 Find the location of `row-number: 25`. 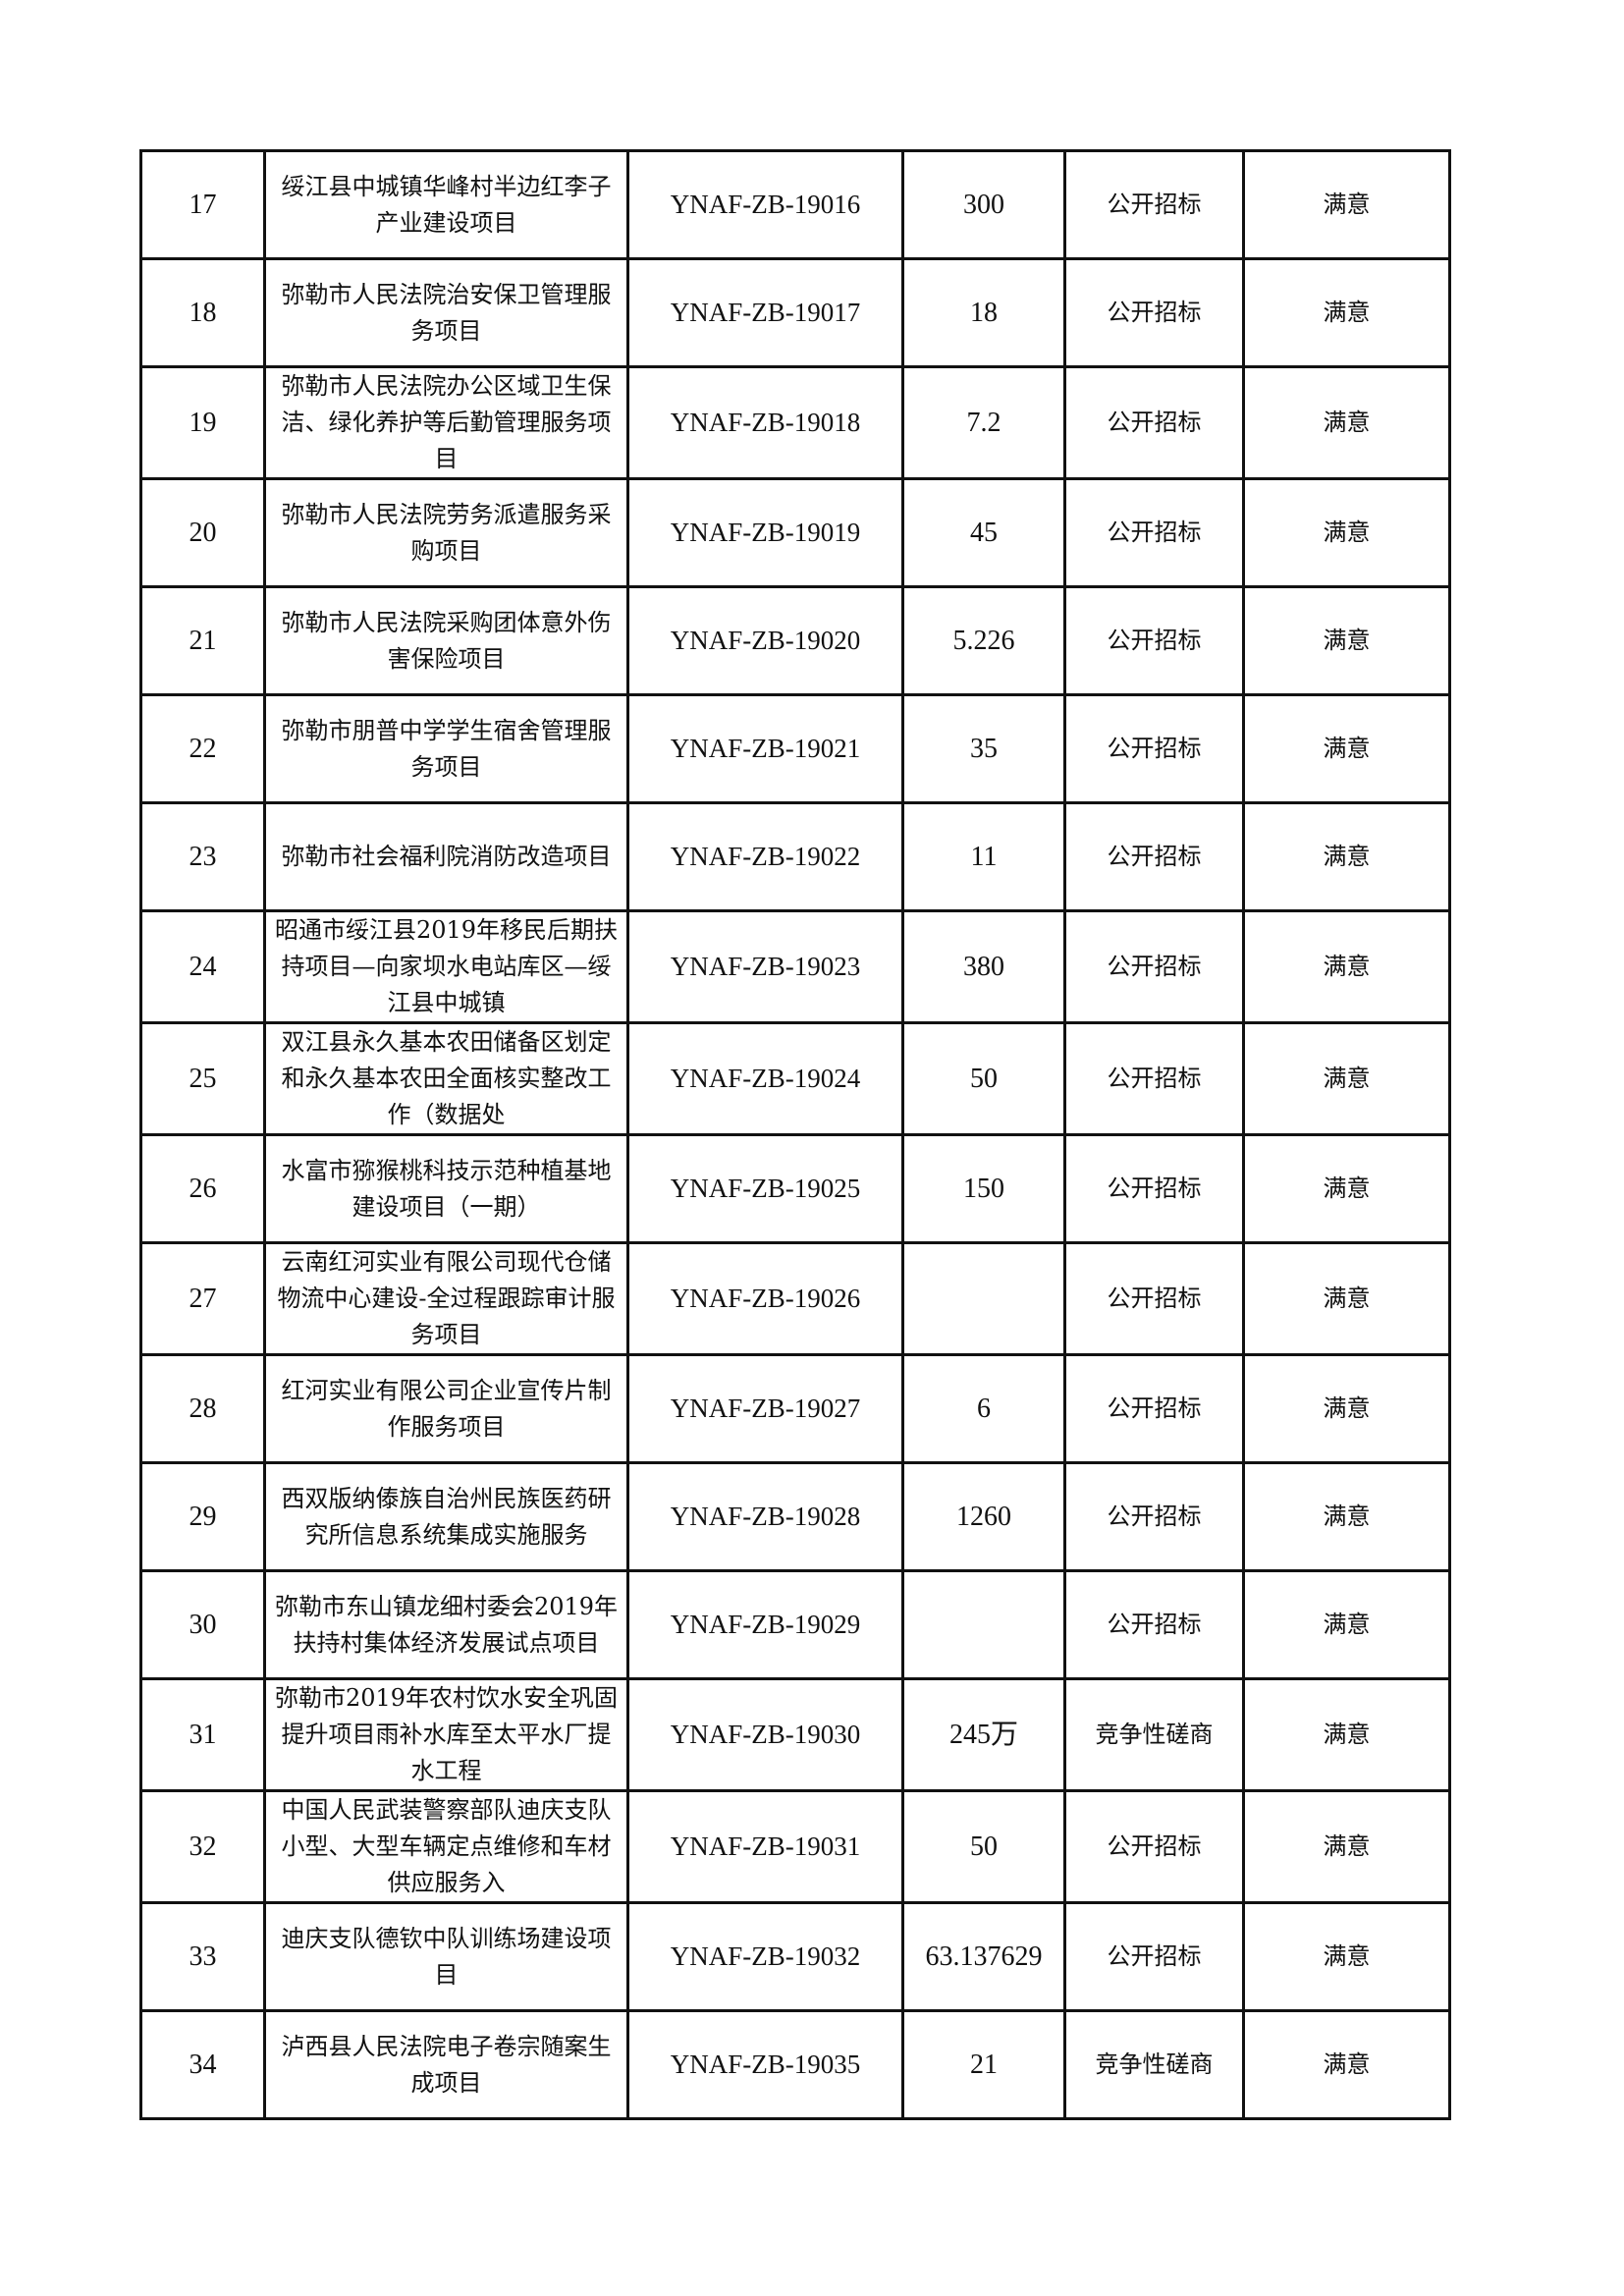

row-number: 25 is located at coordinates (203, 1079).